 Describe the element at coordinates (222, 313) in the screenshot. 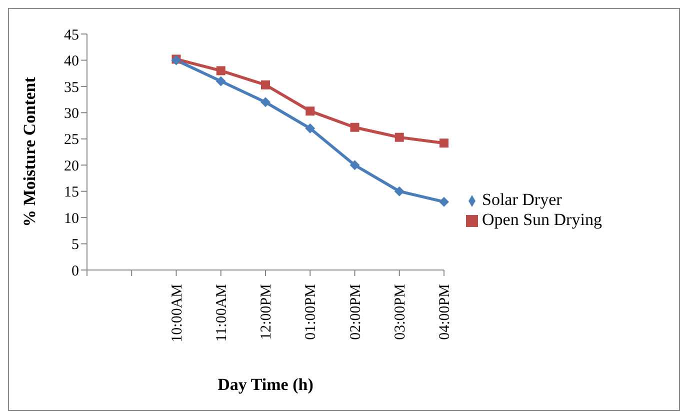

I see `x-tick-label: 11:00AM` at that location.